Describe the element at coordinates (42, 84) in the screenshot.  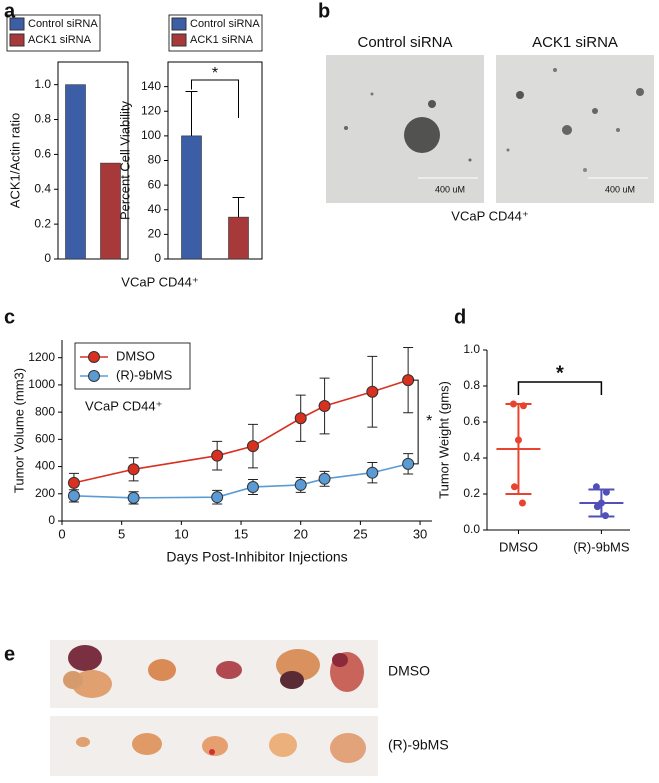
I see `y-tick-label: 1.0` at that location.